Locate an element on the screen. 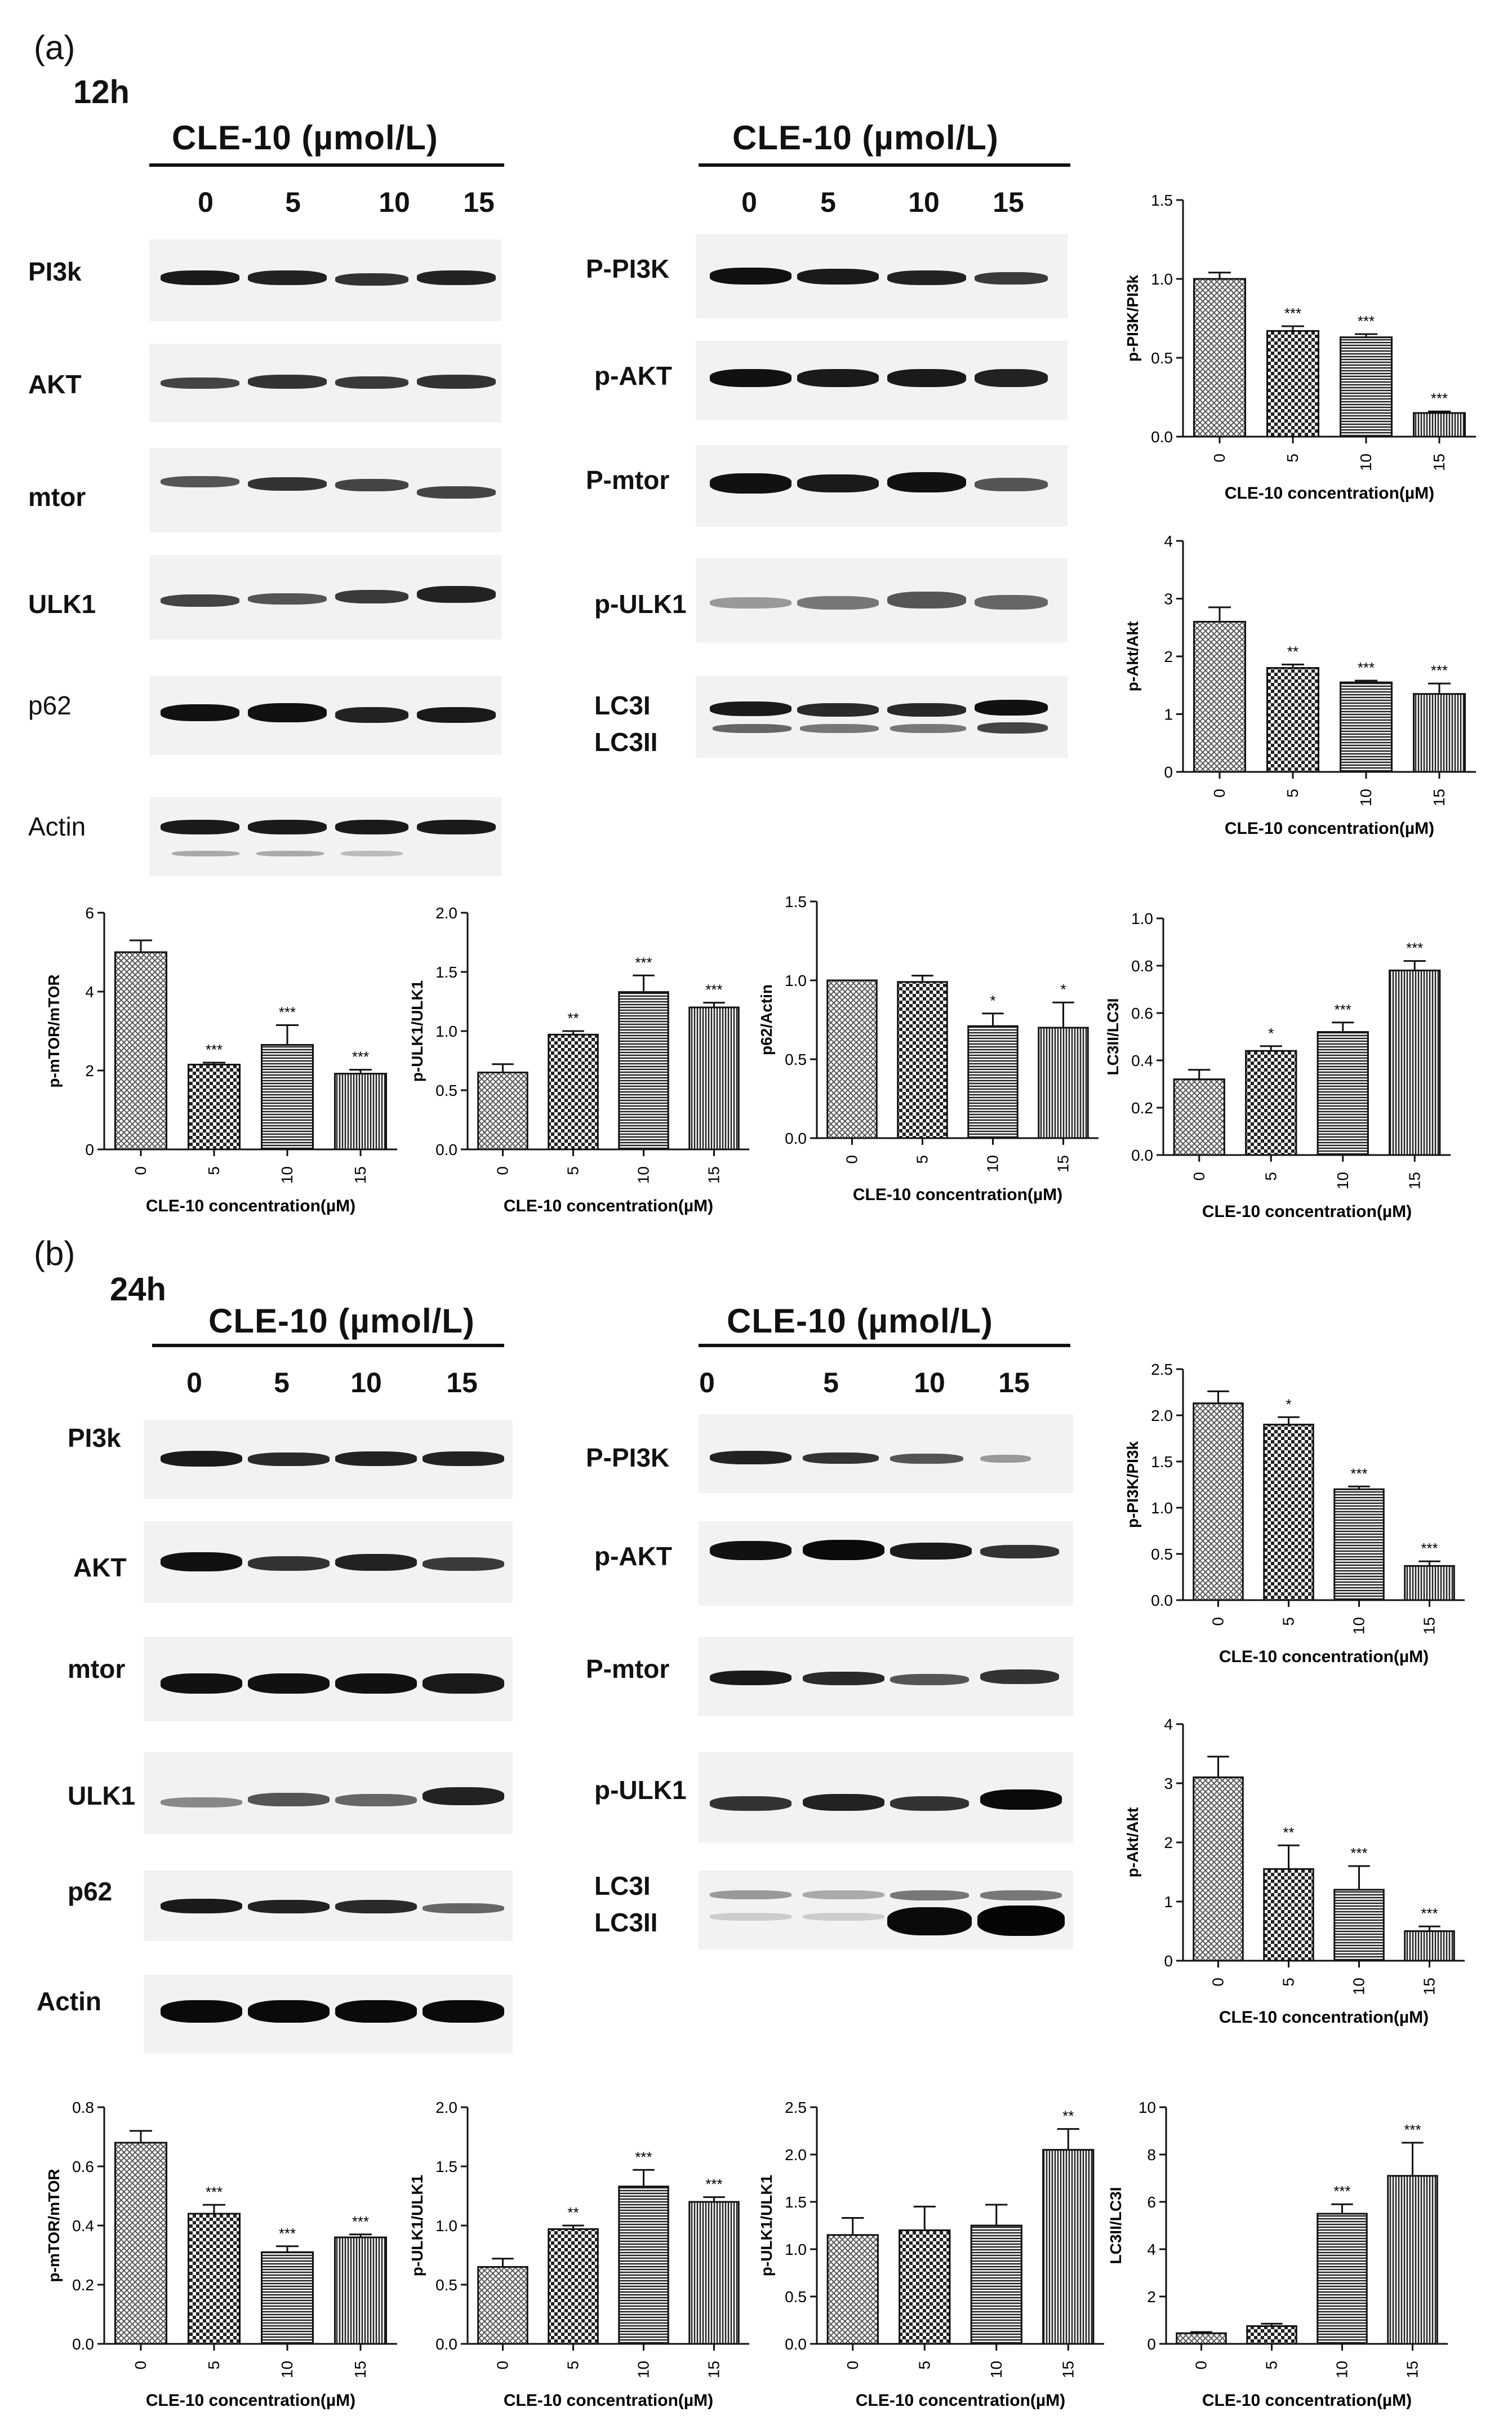  blot-label-p-ulk1: p-ULK1 is located at coordinates (640, 1790).